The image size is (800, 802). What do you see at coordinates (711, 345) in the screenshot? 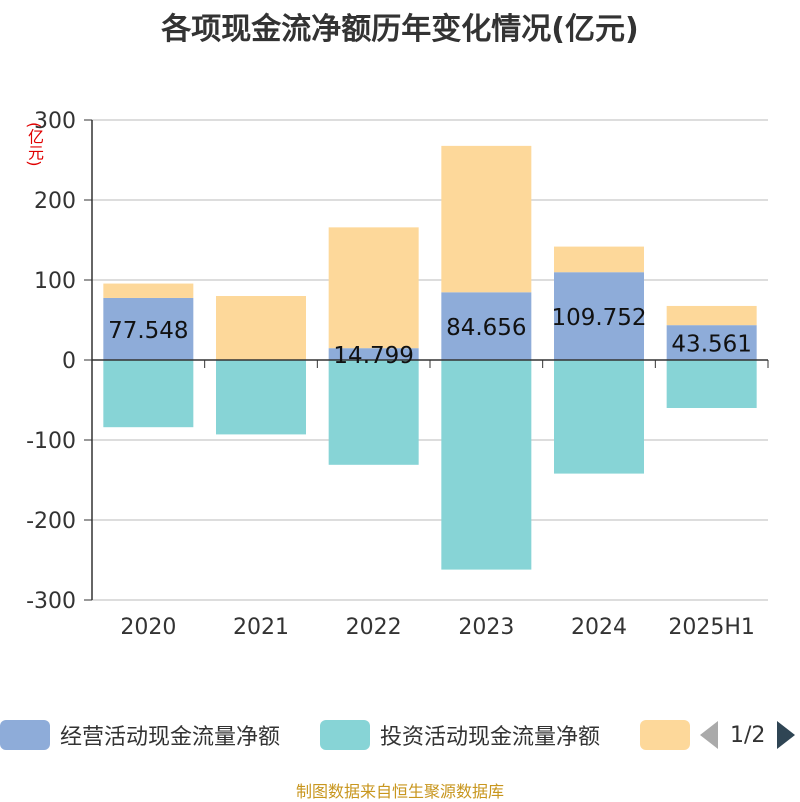
I see `data-label: 43.561` at bounding box center [711, 345].